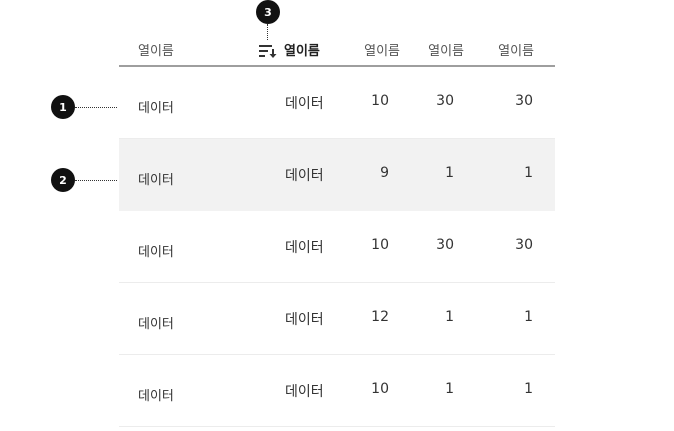 The height and width of the screenshot is (431, 674). What do you see at coordinates (337, 319) in the screenshot?
I see `table-row: 데이터 데이터 12 1 1` at bounding box center [337, 319].